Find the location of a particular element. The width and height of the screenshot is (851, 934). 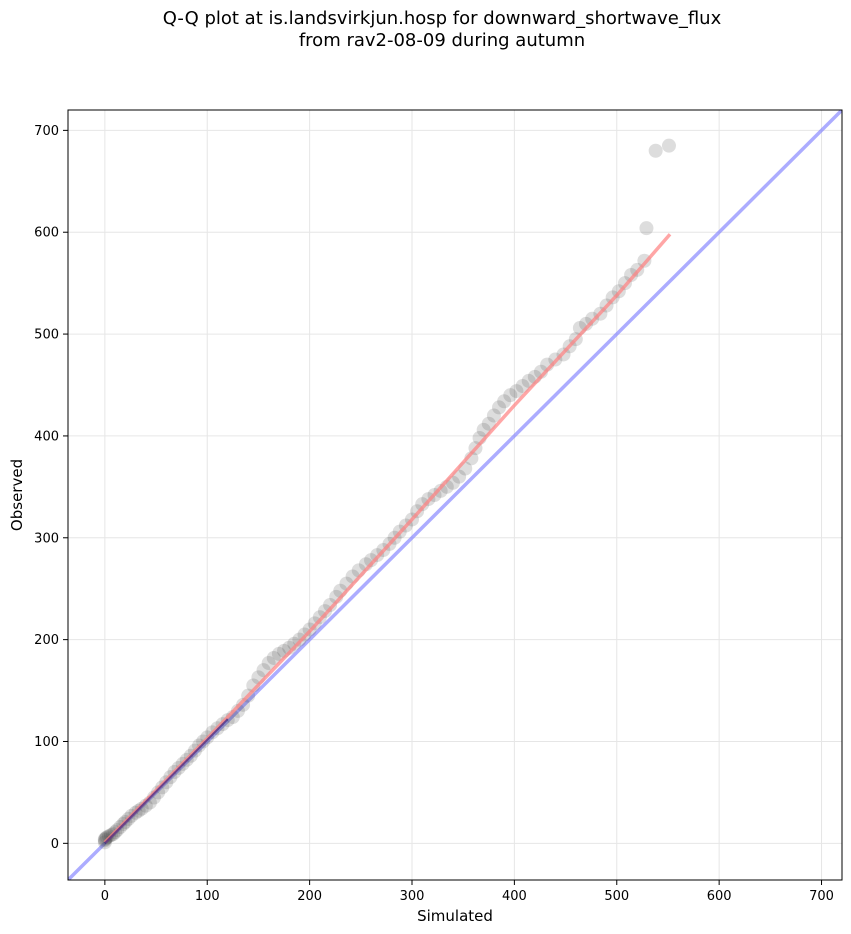

low-segment-line is located at coordinates (166, 781).